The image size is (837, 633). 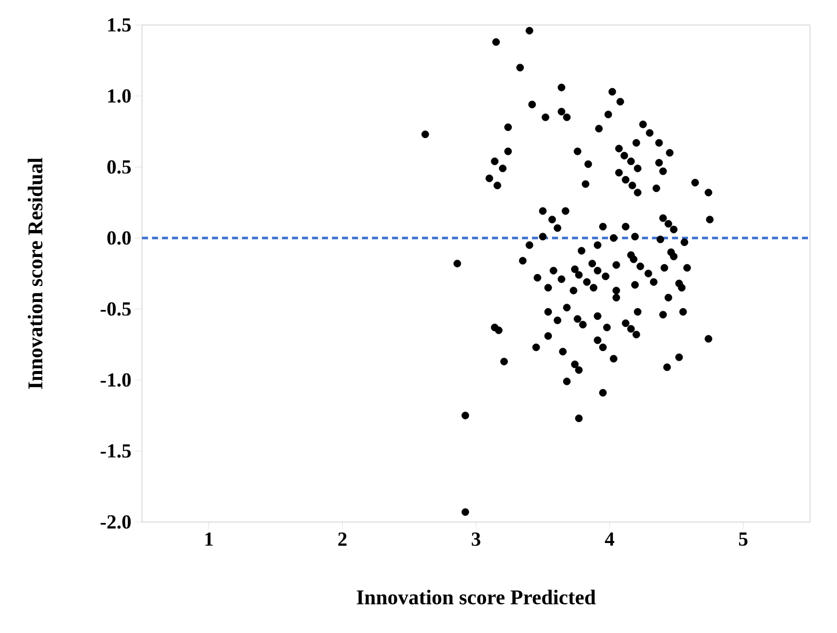 I want to click on x-tick-label: 3, so click(x=476, y=539).